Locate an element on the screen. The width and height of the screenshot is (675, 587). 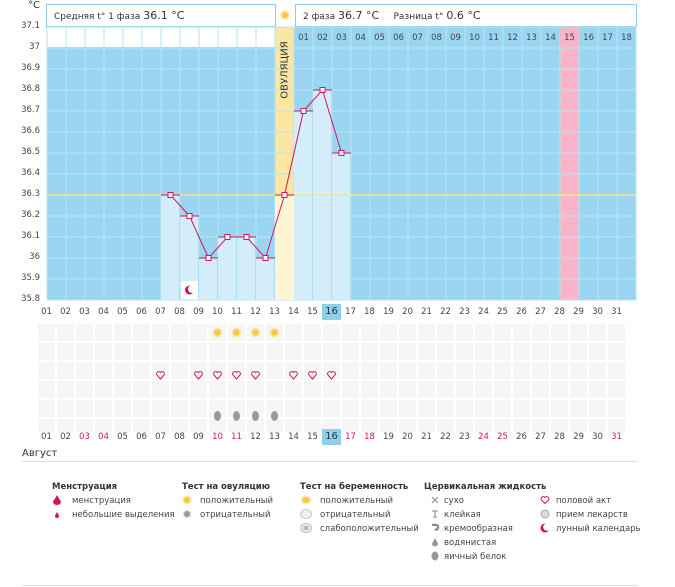
date-cell: 31 is located at coordinates (616, 312).